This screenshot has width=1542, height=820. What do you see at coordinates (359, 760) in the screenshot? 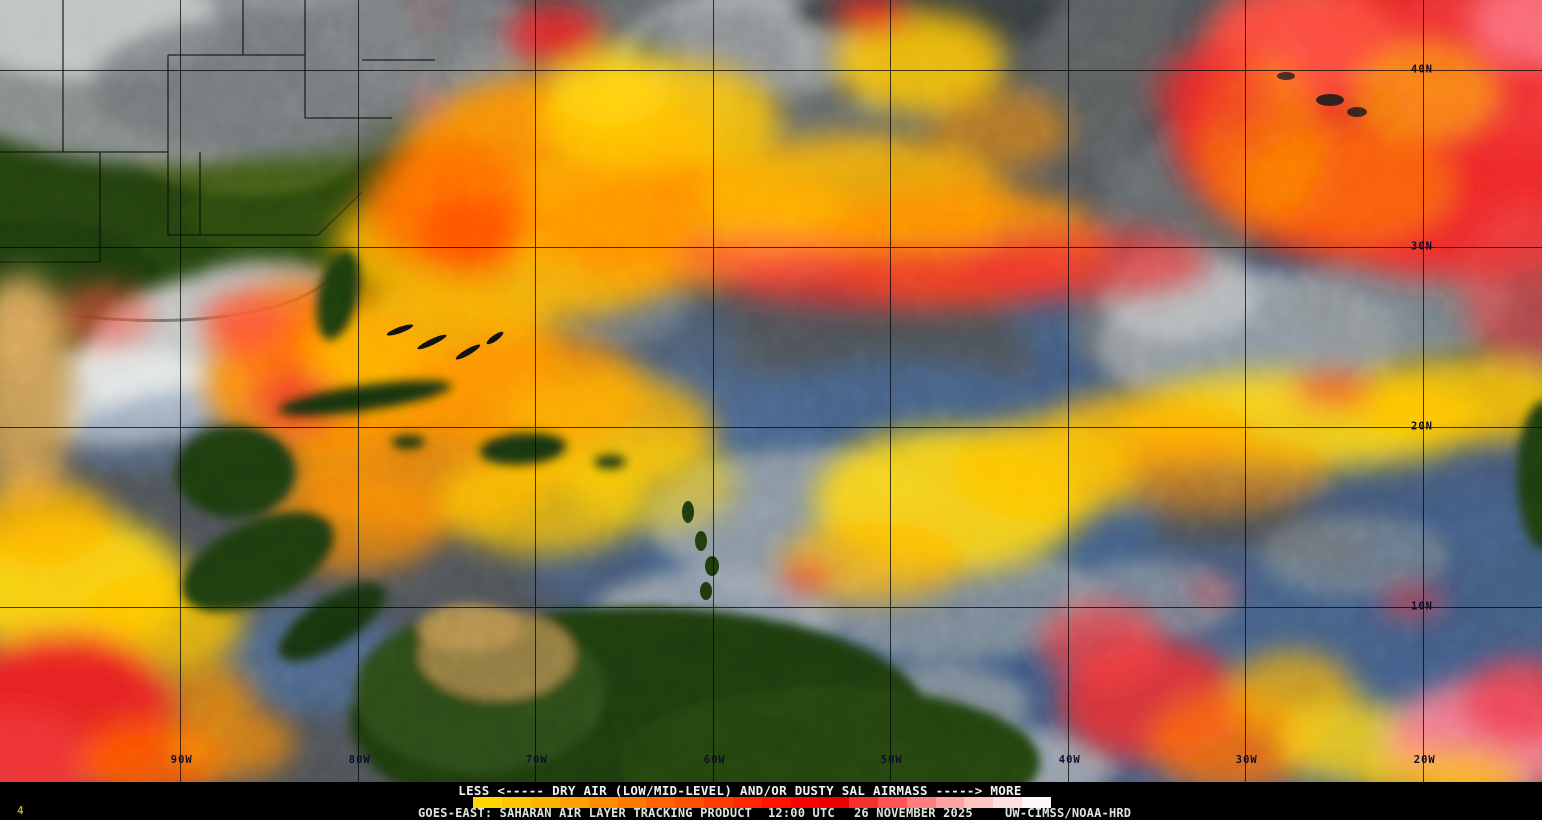
I see `longitude-label: 80W` at bounding box center [359, 760].